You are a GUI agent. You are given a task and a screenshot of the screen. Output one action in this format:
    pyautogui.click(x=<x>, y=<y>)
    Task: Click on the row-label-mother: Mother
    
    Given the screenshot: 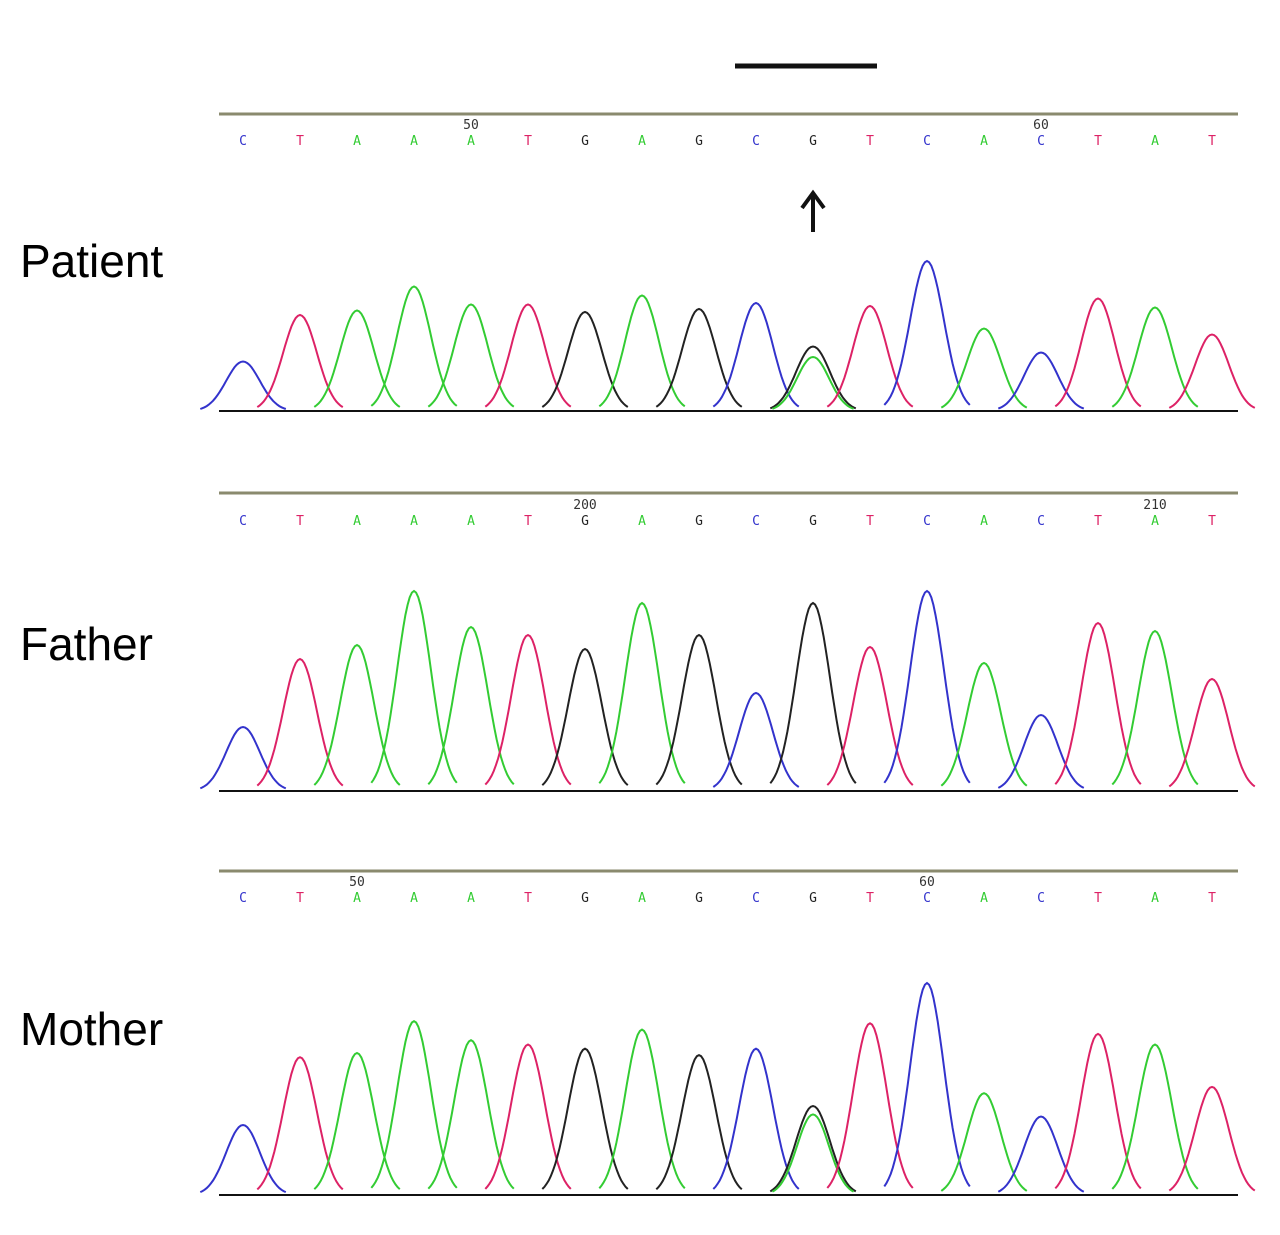 What is the action you would take?
    pyautogui.click(x=91, y=1029)
    